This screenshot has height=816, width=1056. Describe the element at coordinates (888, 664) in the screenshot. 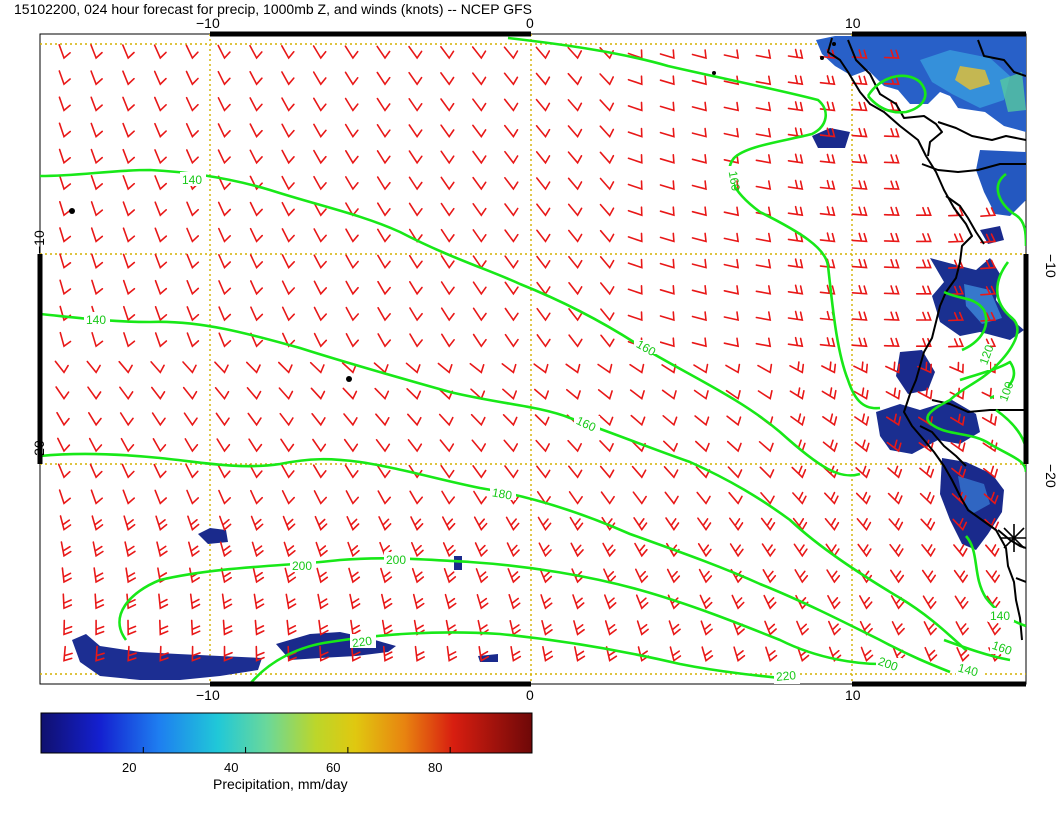

I see `contour-label: 200` at that location.